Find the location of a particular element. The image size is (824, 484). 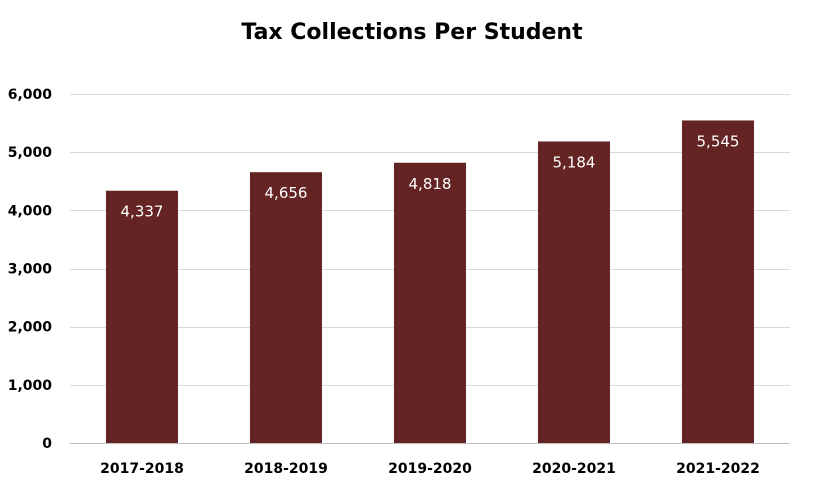

bar-2017-2018 is located at coordinates (142, 316).